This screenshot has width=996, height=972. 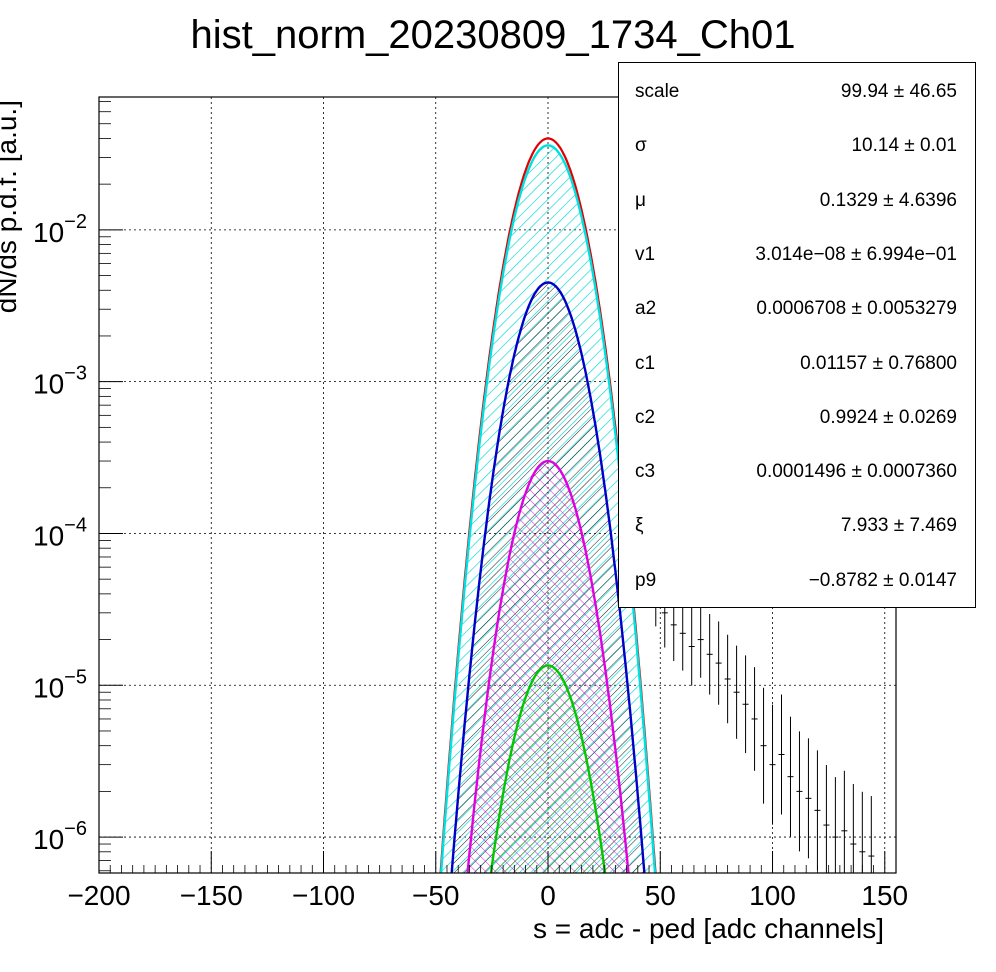 What do you see at coordinates (657, 91) in the screenshot?
I see `stat-name: scale` at bounding box center [657, 91].